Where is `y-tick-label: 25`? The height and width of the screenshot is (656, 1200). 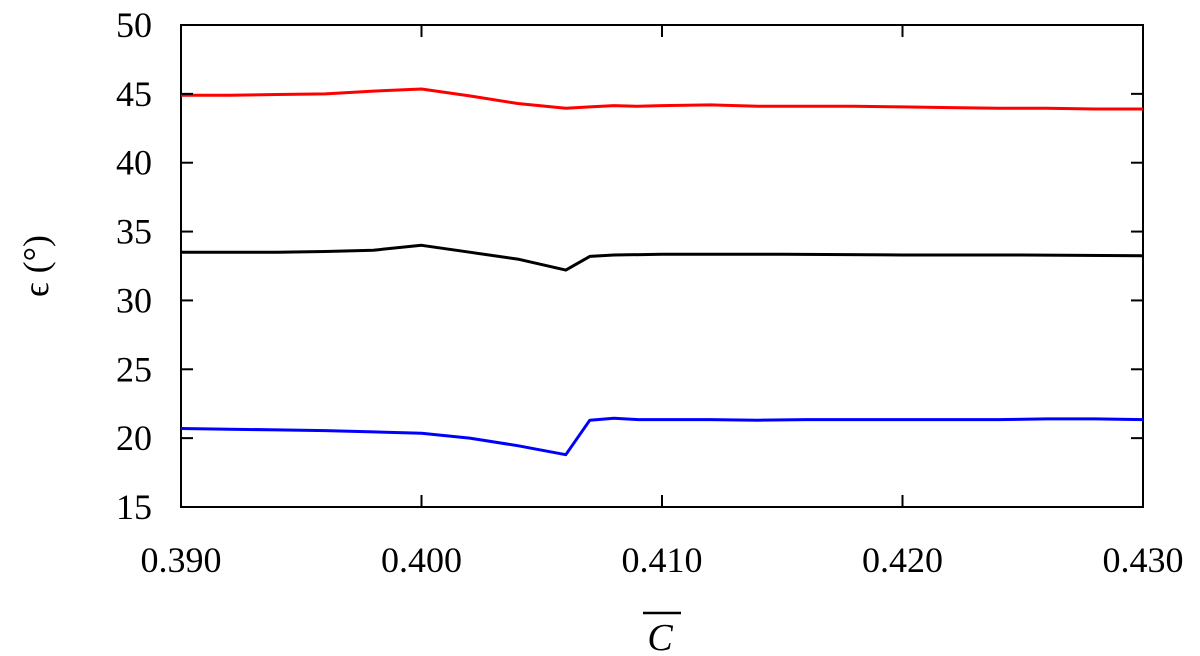 y-tick-label: 25 is located at coordinates (134, 369).